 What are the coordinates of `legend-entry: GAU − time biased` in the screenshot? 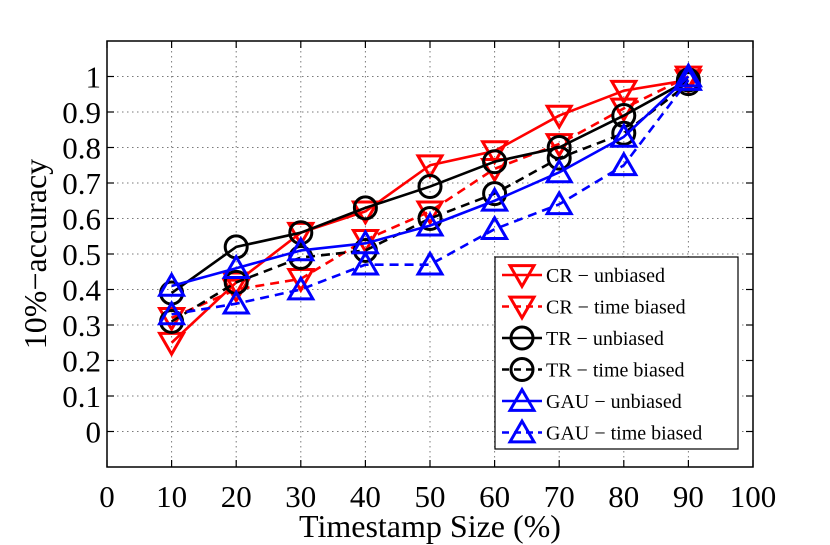 It's located at (602, 431).